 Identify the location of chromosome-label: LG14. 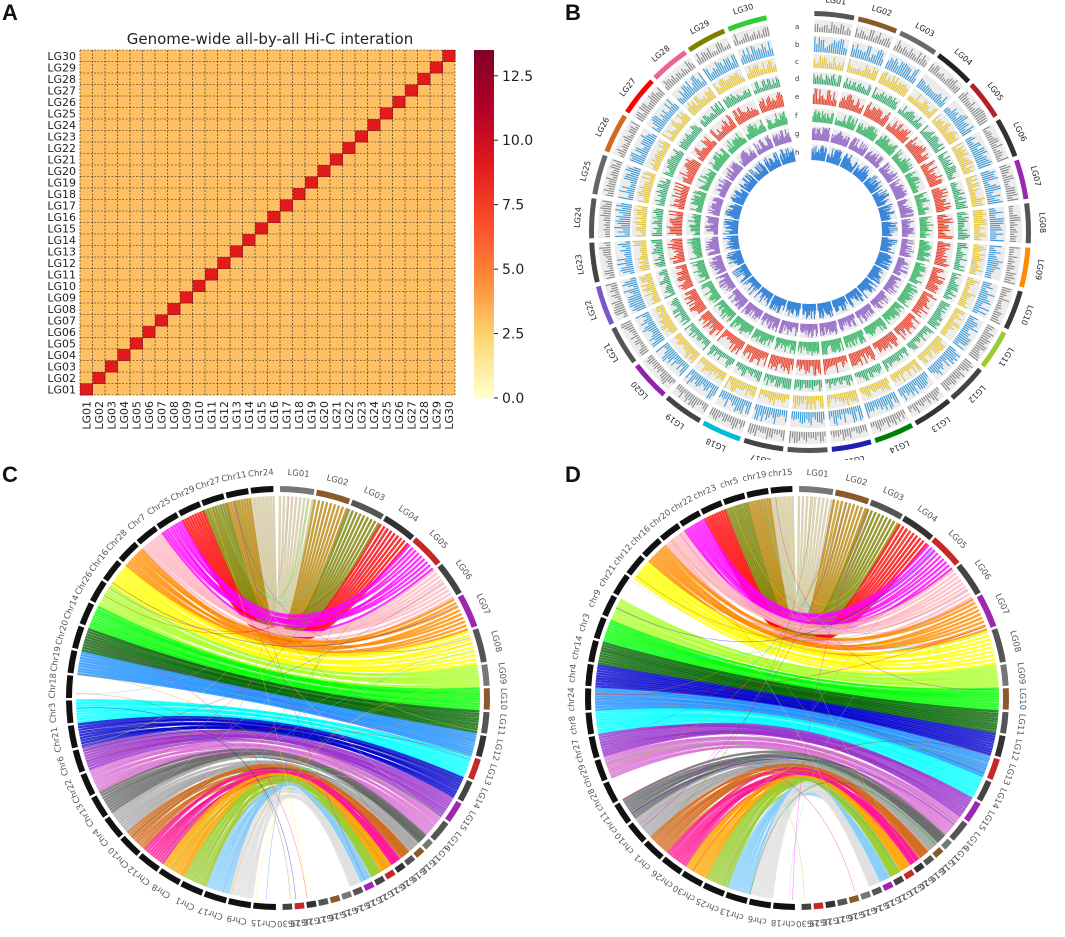
(479, 798).